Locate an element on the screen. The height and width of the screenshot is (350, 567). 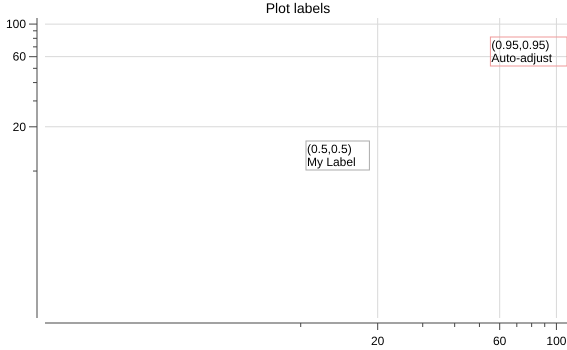
x-tick-label: 60 is located at coordinates (500, 341).